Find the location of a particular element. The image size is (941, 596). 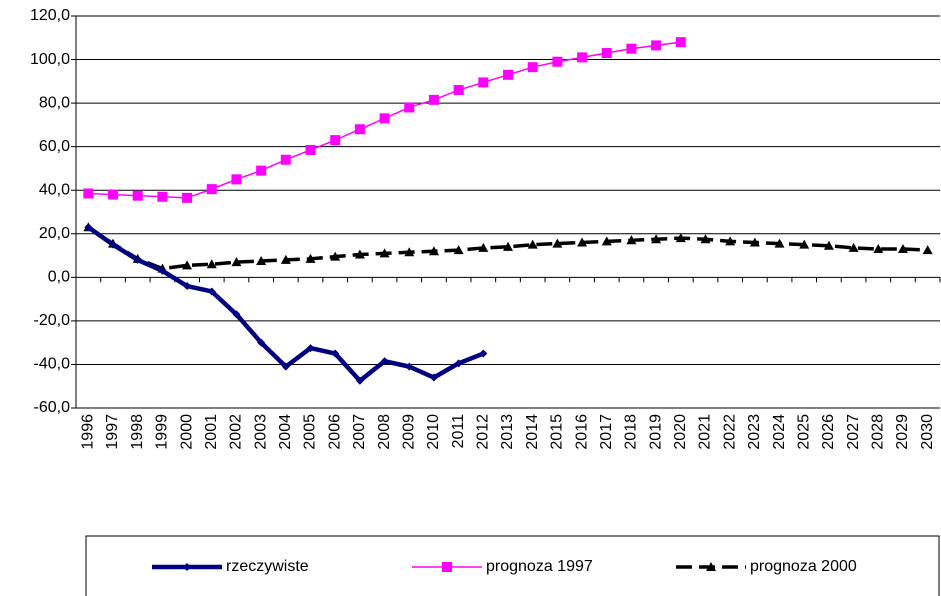

legend-box is located at coordinates (512, 565).